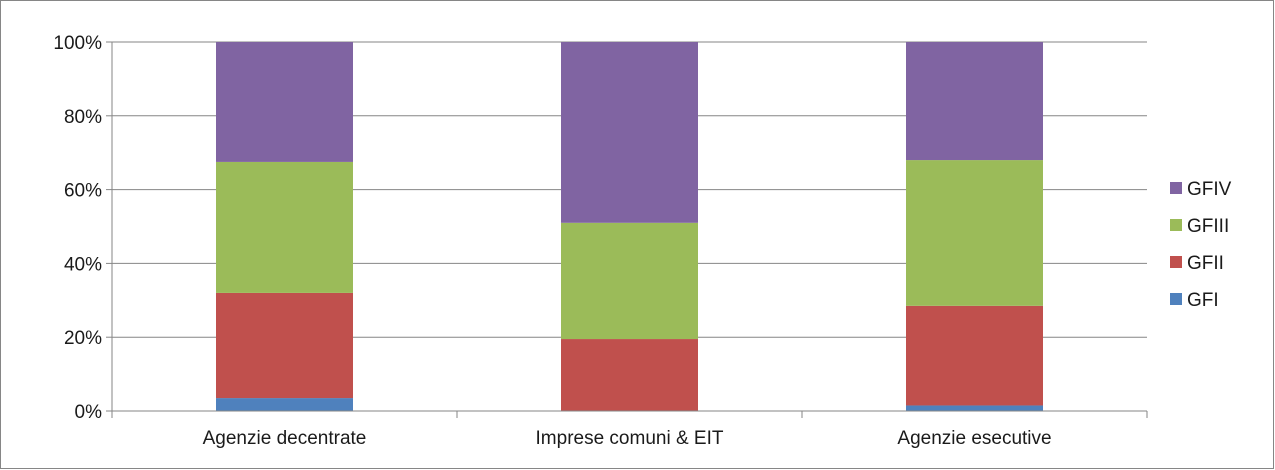  Describe the element at coordinates (974, 438) in the screenshot. I see `x-tick-label: Agenzie esecutive` at that location.